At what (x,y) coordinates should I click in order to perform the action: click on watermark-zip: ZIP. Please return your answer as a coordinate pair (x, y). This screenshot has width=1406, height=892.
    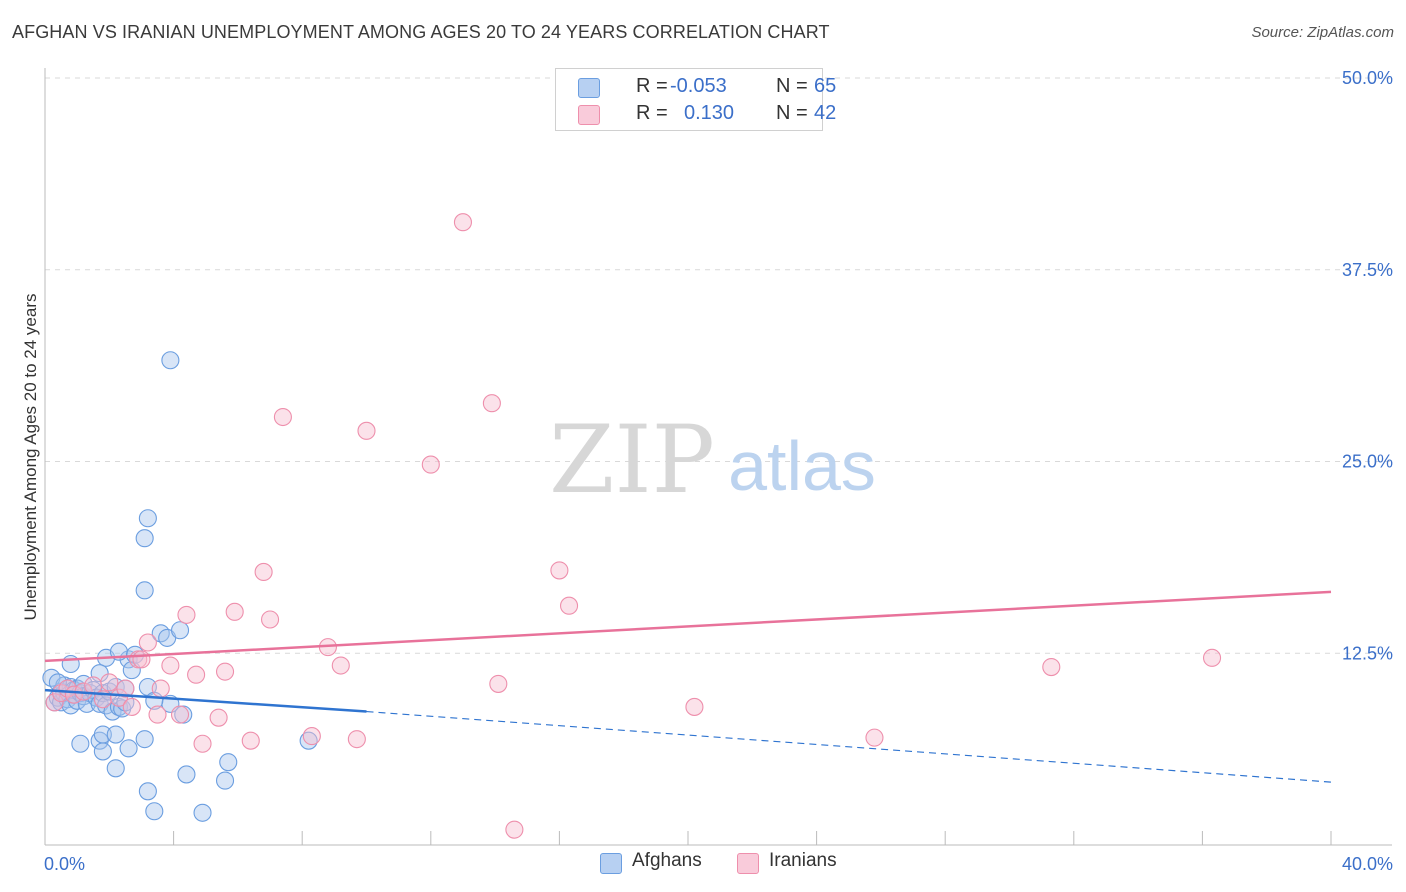
    Looking at the image, I should click on (632, 460).